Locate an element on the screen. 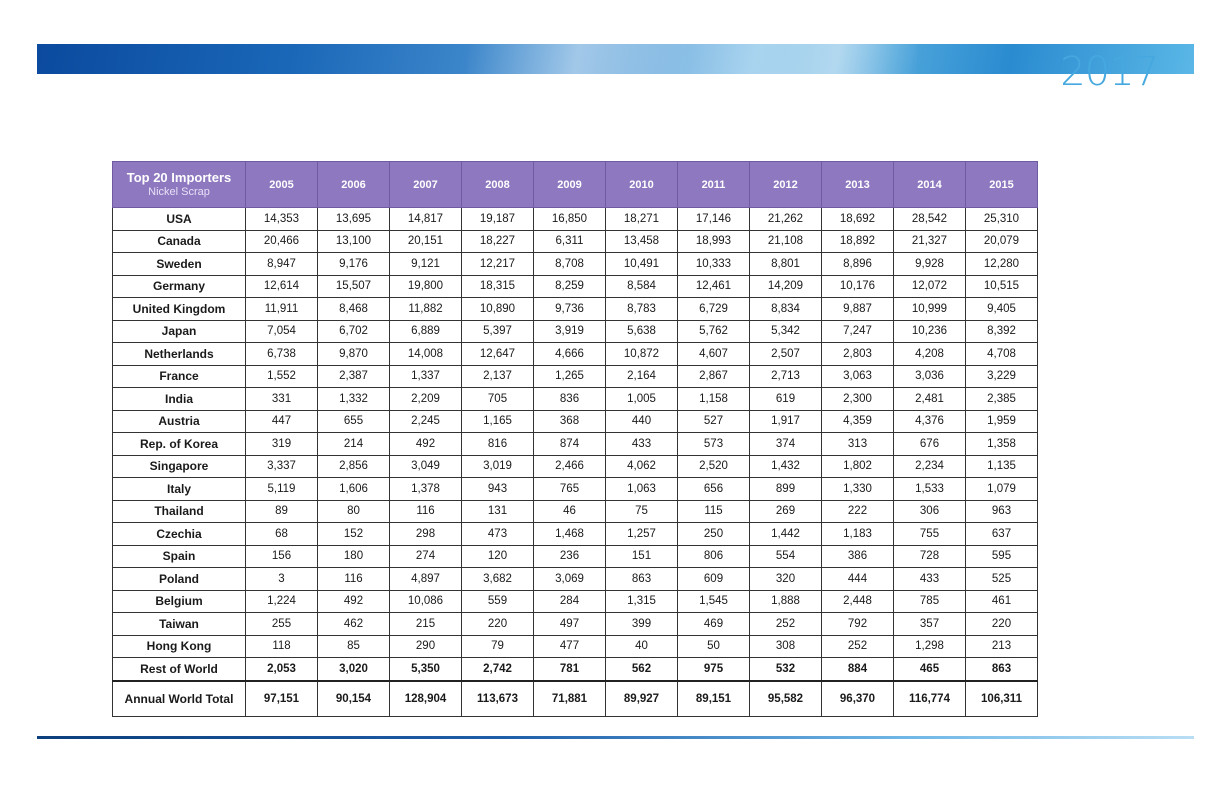 The image size is (1230, 795). value-cell: 20,466 is located at coordinates (281, 241).